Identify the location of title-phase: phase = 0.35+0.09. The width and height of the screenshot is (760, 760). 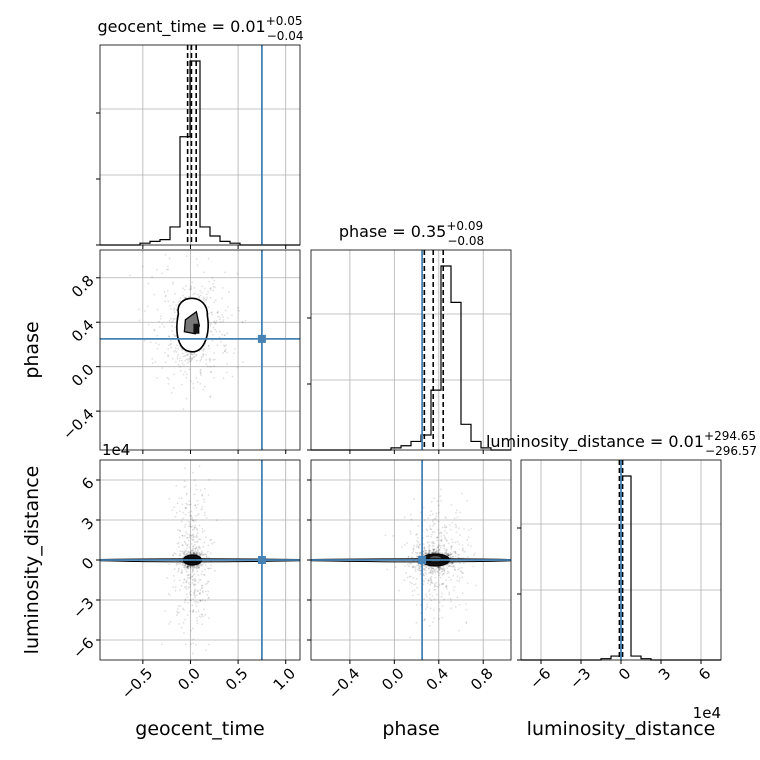
(411, 230).